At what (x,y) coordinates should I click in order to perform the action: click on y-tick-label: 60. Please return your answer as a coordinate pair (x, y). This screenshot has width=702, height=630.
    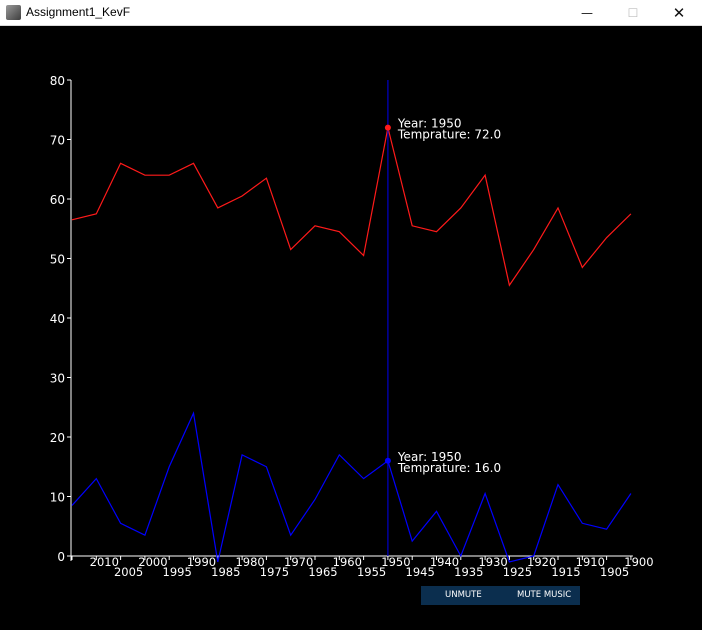
    Looking at the image, I should click on (57, 200).